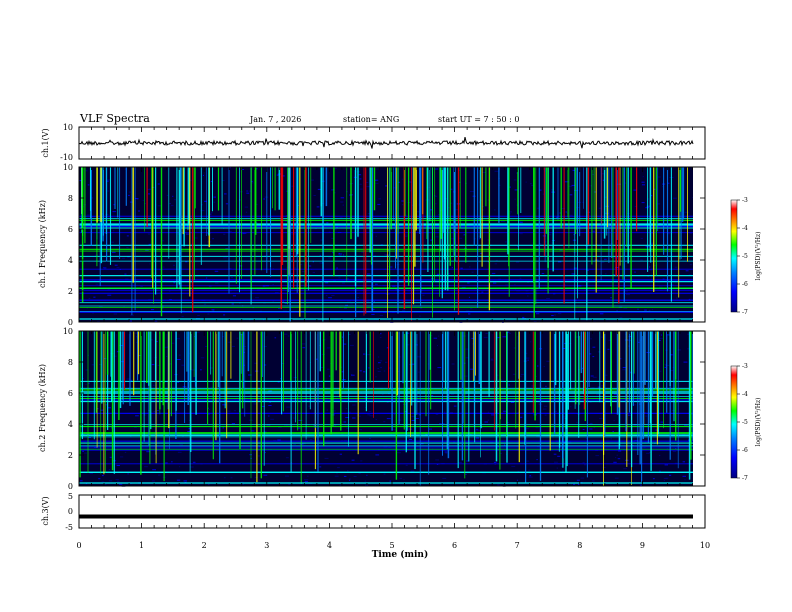  What do you see at coordinates (68, 167) in the screenshot?
I see `y-tick-label: 10` at bounding box center [68, 167].